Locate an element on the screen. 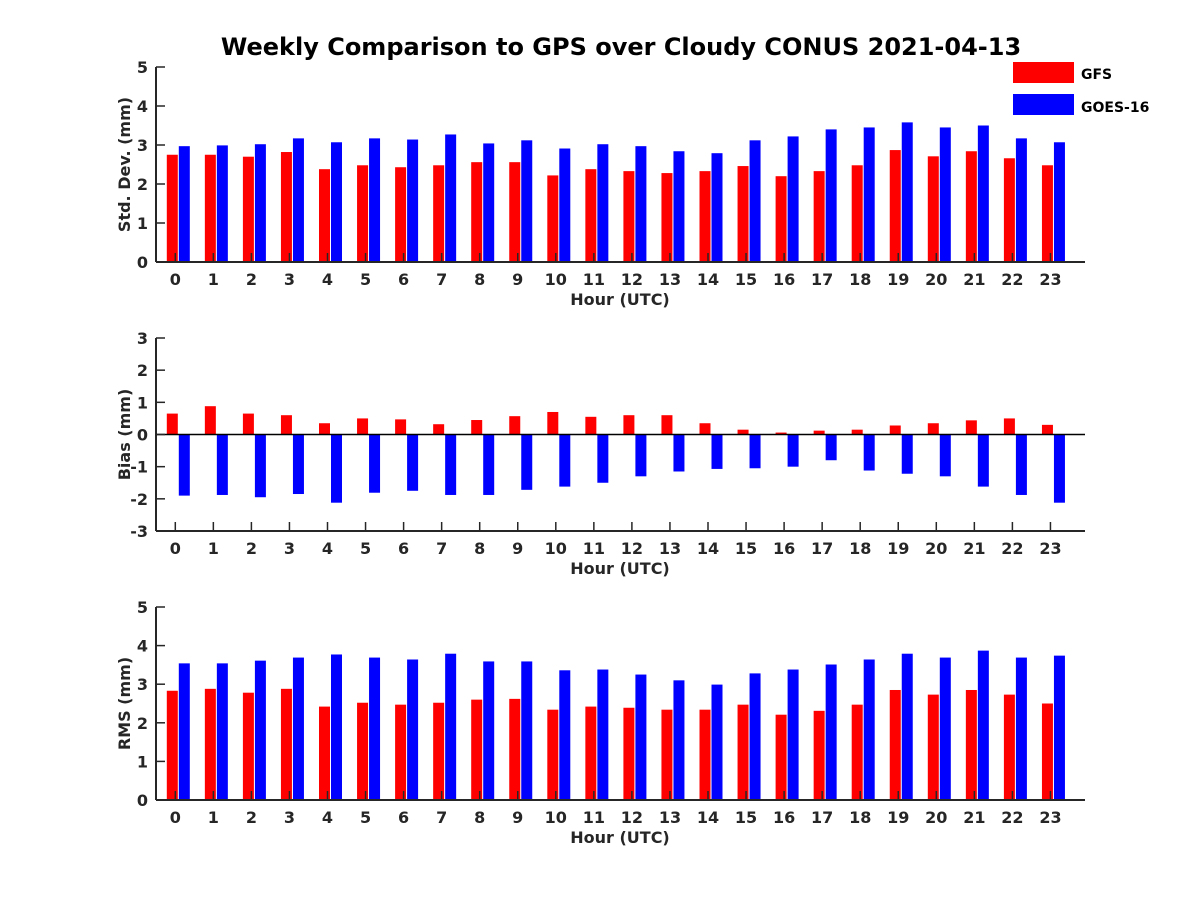 Image resolution: width=1200 pixels, height=900 pixels. bias-xtick-label: 20 is located at coordinates (936, 548).